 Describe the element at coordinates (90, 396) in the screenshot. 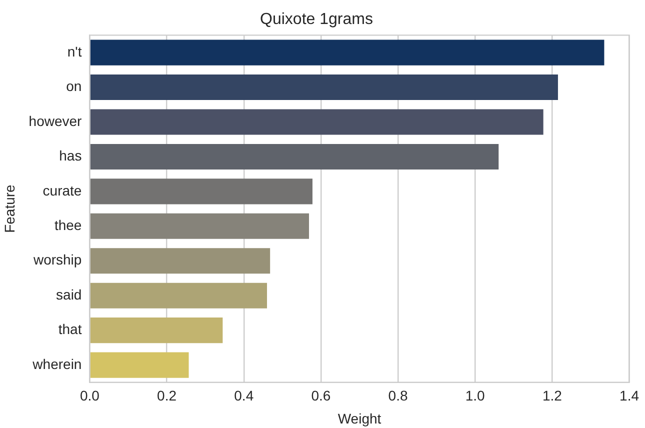

I see `x-tick-label: 0.0` at that location.